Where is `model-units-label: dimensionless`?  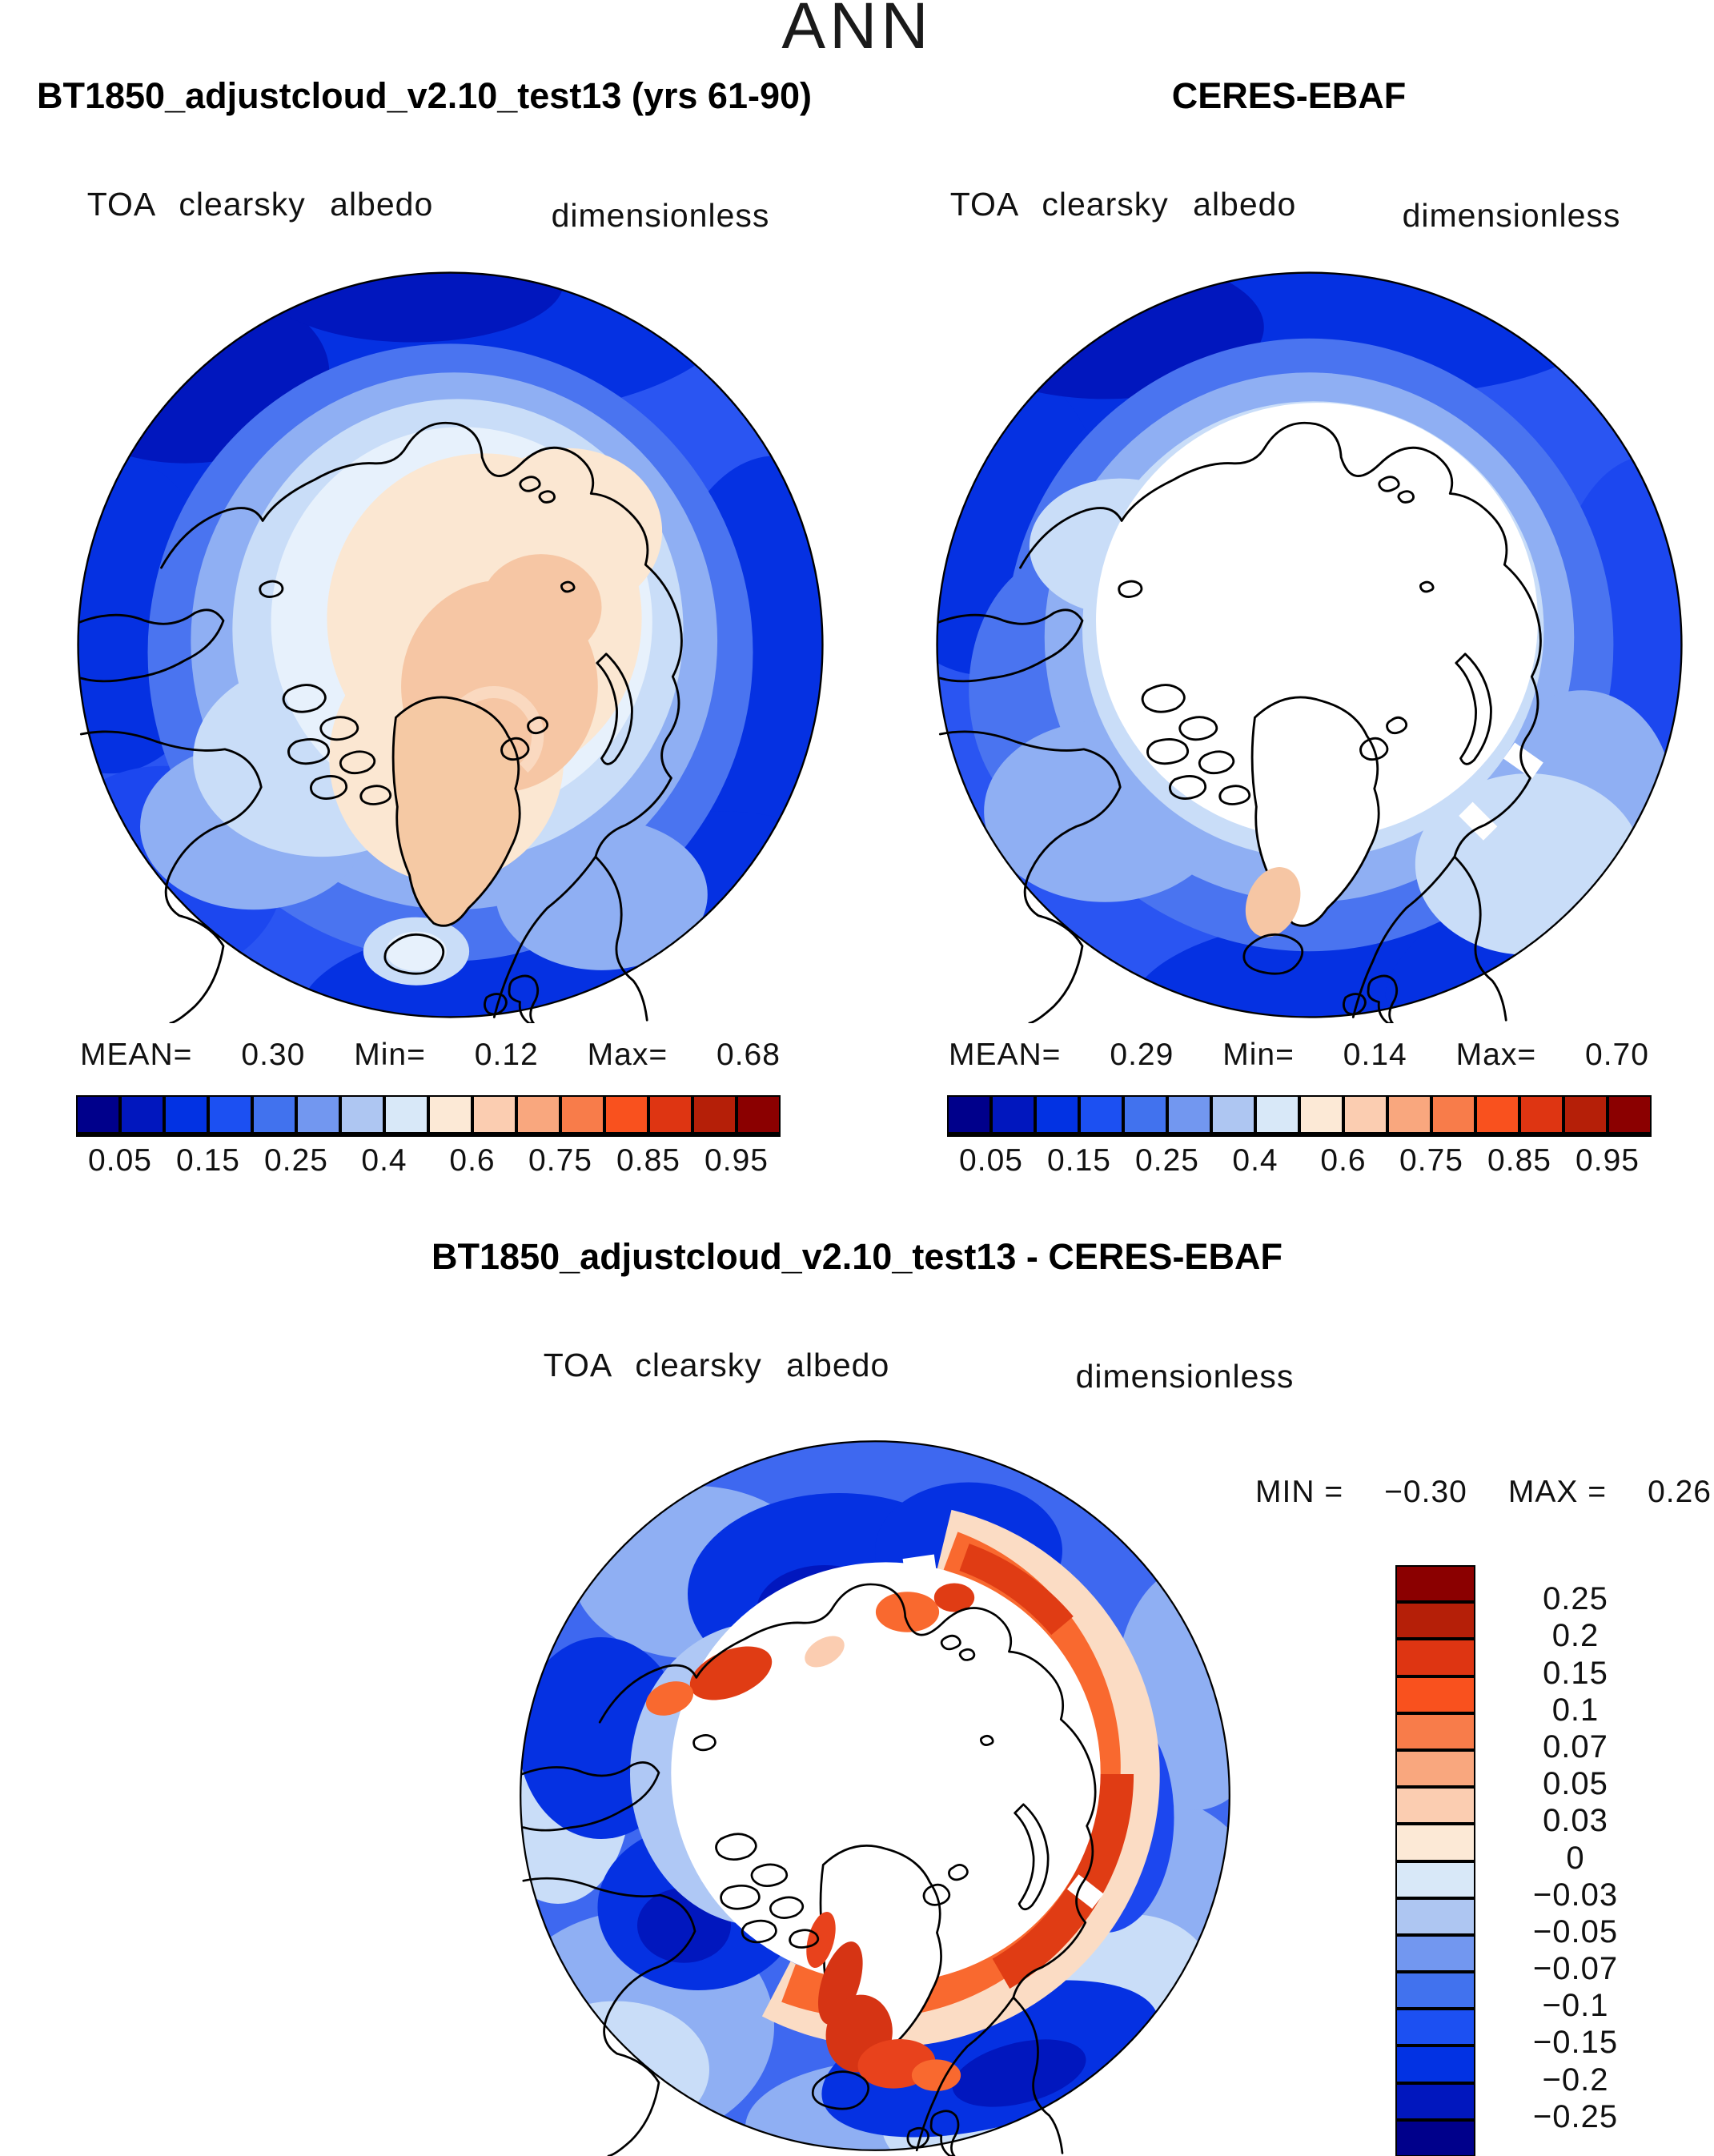
model-units-label: dimensionless is located at coordinates (660, 215).